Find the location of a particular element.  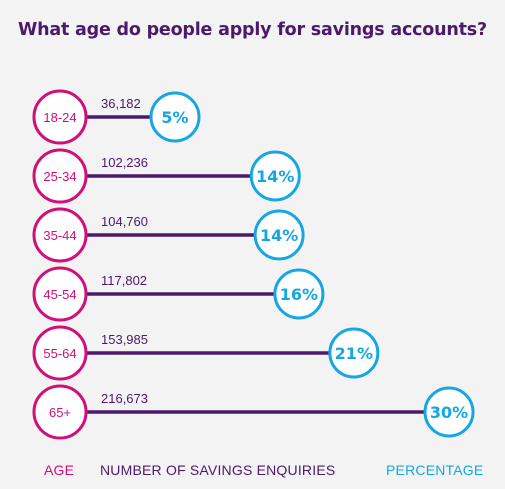

enquiry-value-label: 216,673 is located at coordinates (124, 398).